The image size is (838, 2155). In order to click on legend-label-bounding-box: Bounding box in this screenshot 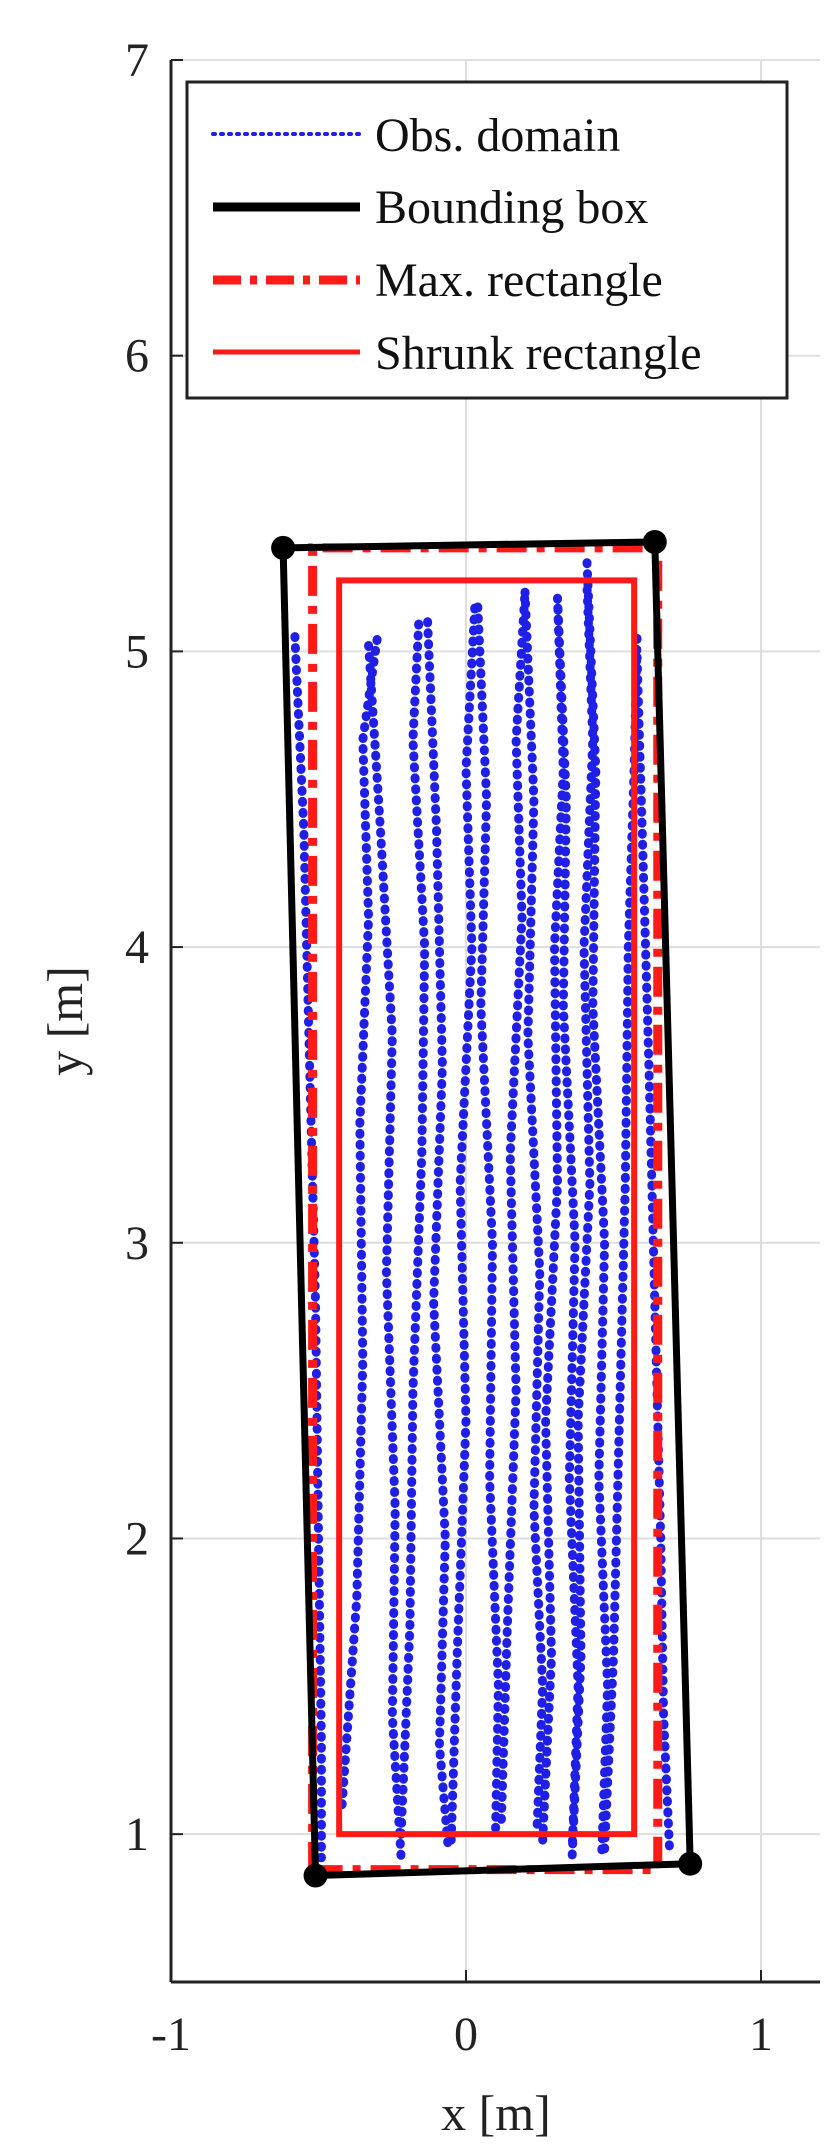, I will do `click(511, 207)`.